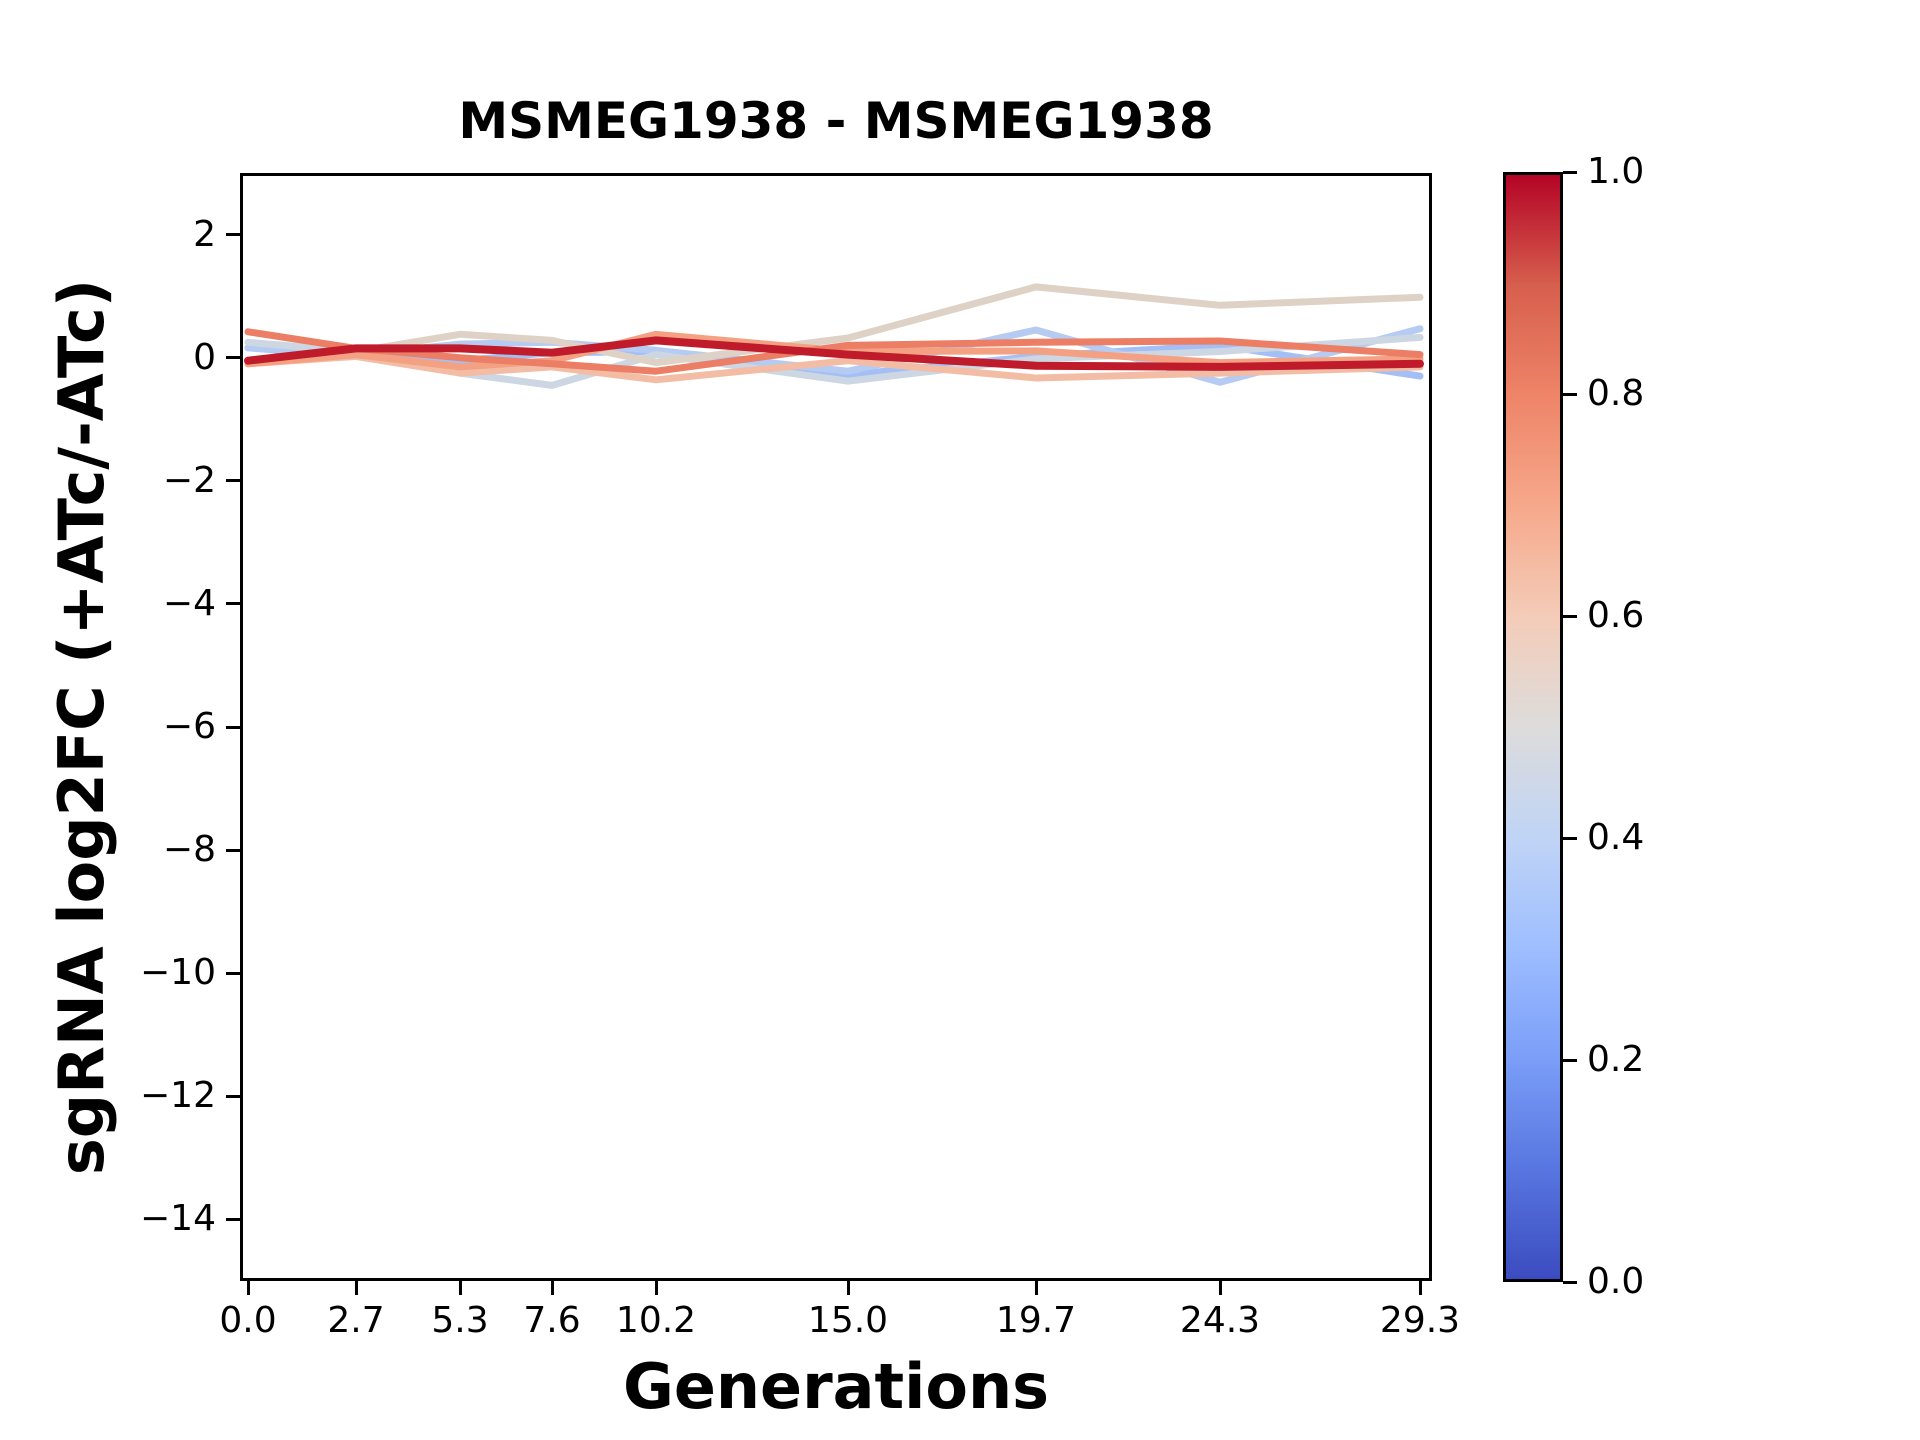 The width and height of the screenshot is (1920, 1440). I want to click on y-tick-label: −2, so click(189, 480).